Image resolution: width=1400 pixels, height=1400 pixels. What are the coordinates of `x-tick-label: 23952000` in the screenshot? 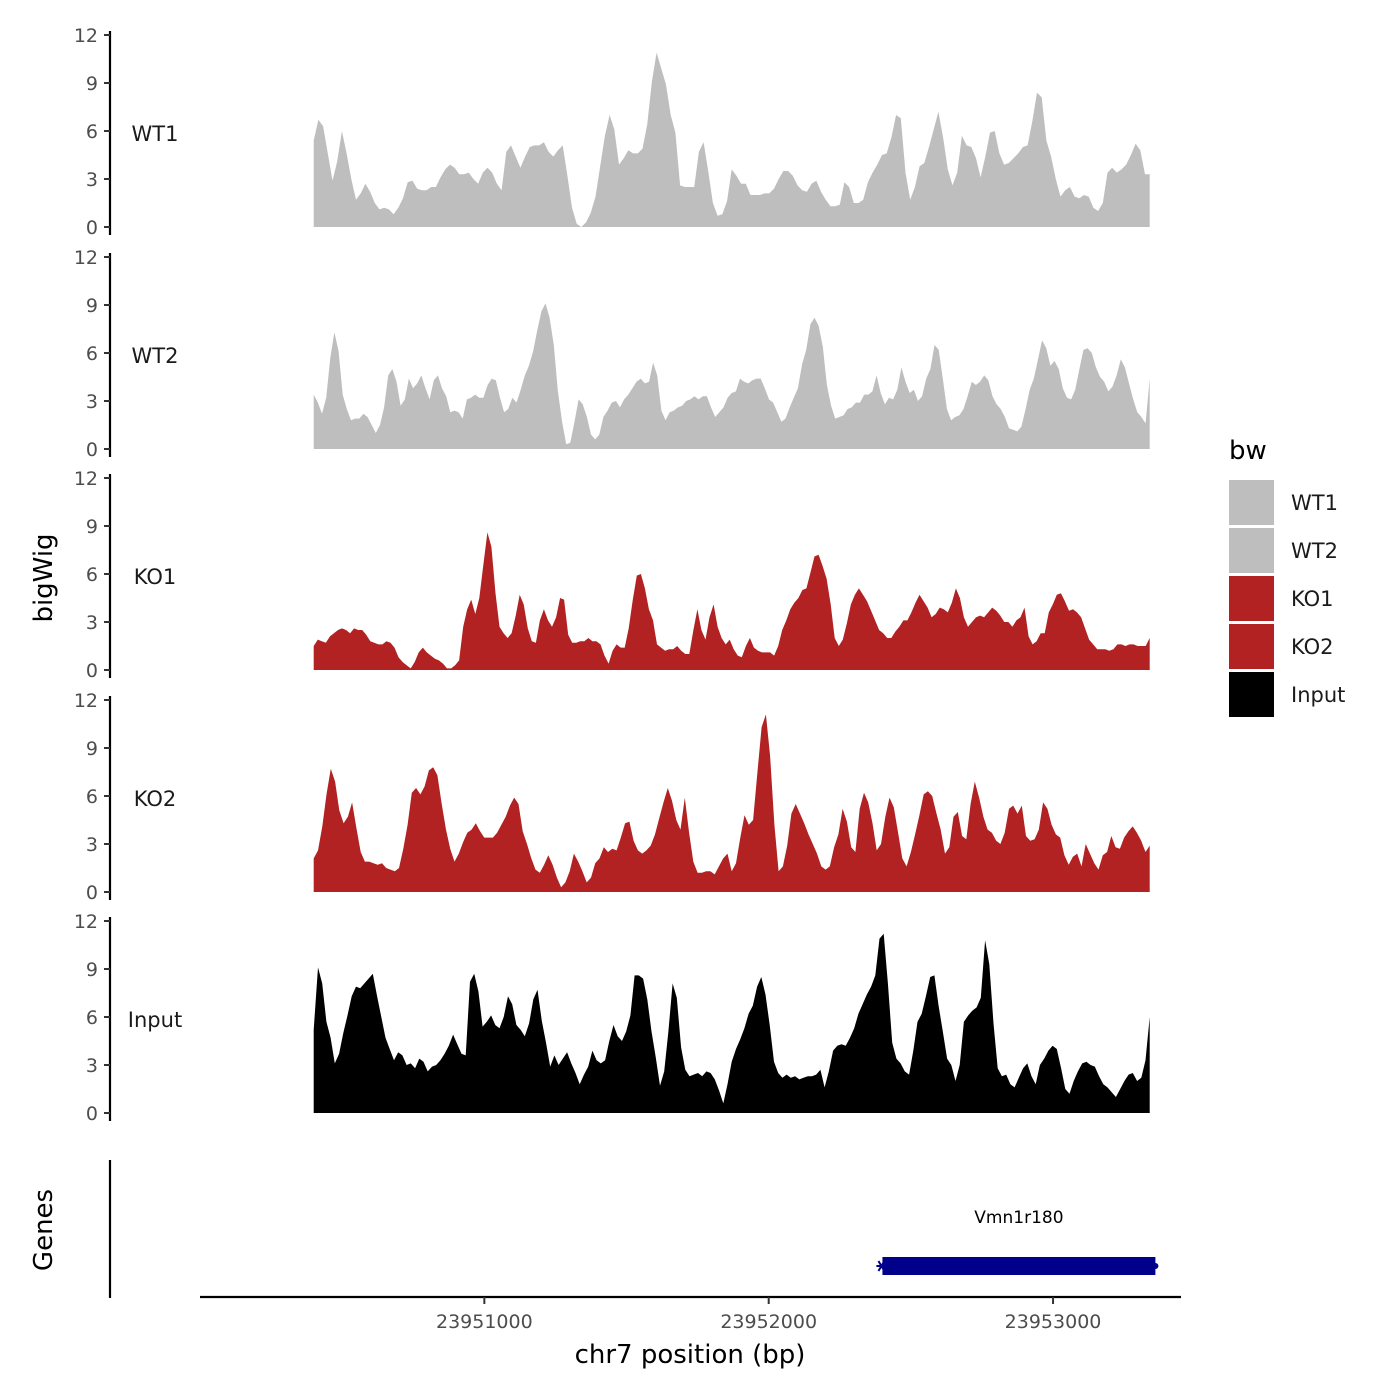 It's located at (768, 1322).